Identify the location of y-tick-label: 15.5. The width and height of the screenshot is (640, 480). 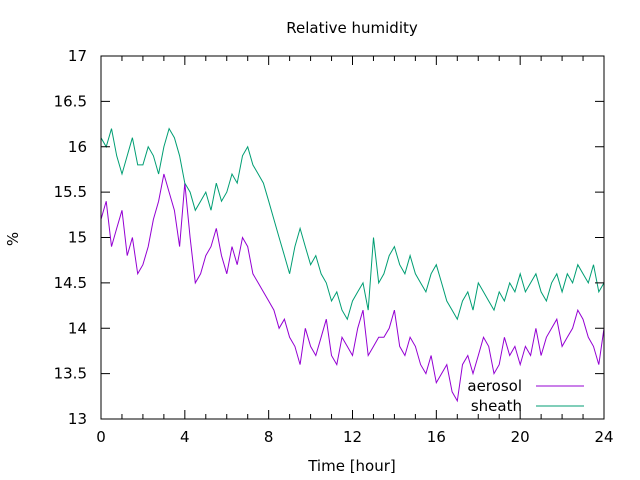
(70, 192).